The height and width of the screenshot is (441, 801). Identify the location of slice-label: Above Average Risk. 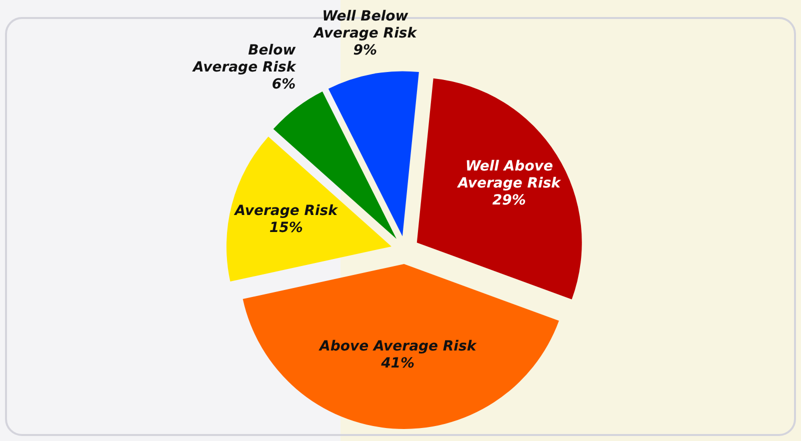
(398, 346).